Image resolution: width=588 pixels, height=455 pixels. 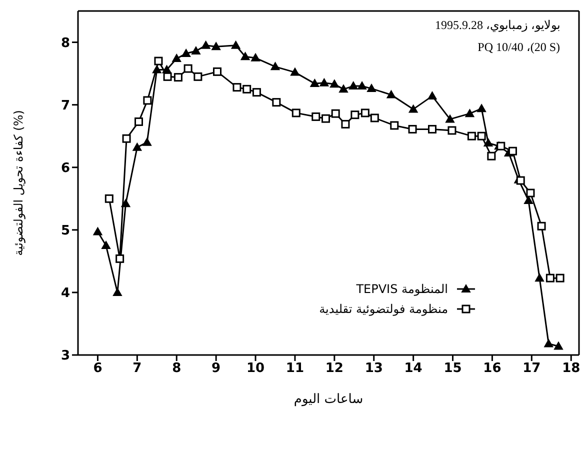 I want to click on y-tick-label: 4, so click(x=65, y=294).